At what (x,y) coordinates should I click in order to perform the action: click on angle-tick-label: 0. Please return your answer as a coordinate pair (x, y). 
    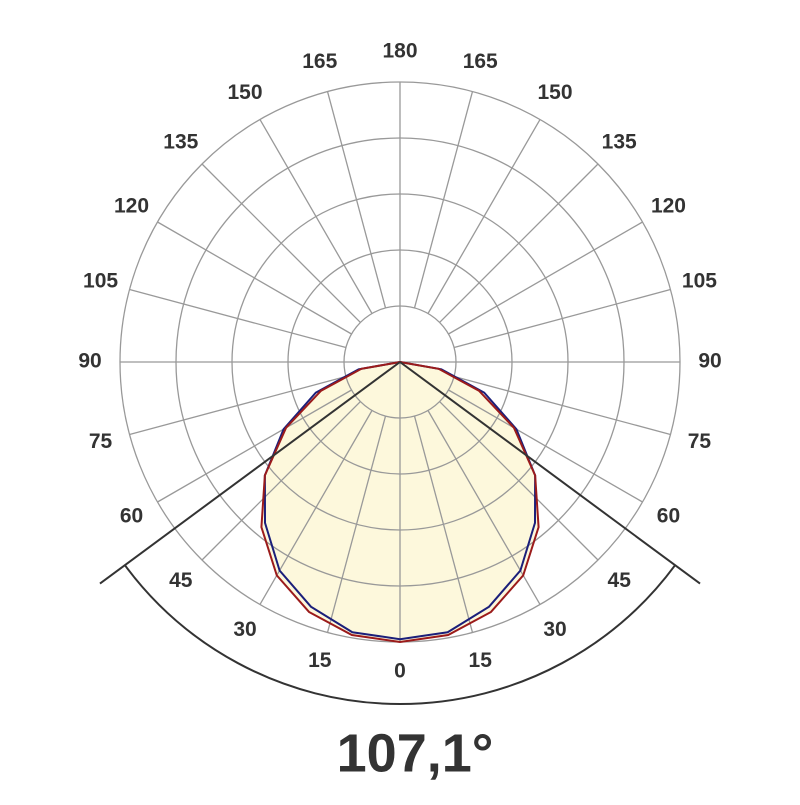
    Looking at the image, I should click on (400, 671).